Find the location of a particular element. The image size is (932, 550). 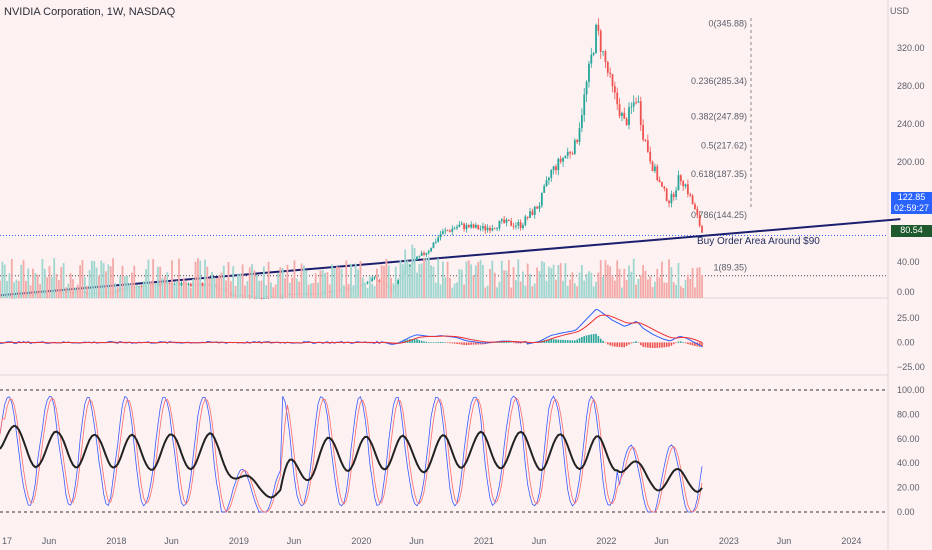

stoch-tick-label: 40.00 is located at coordinates (908, 463).